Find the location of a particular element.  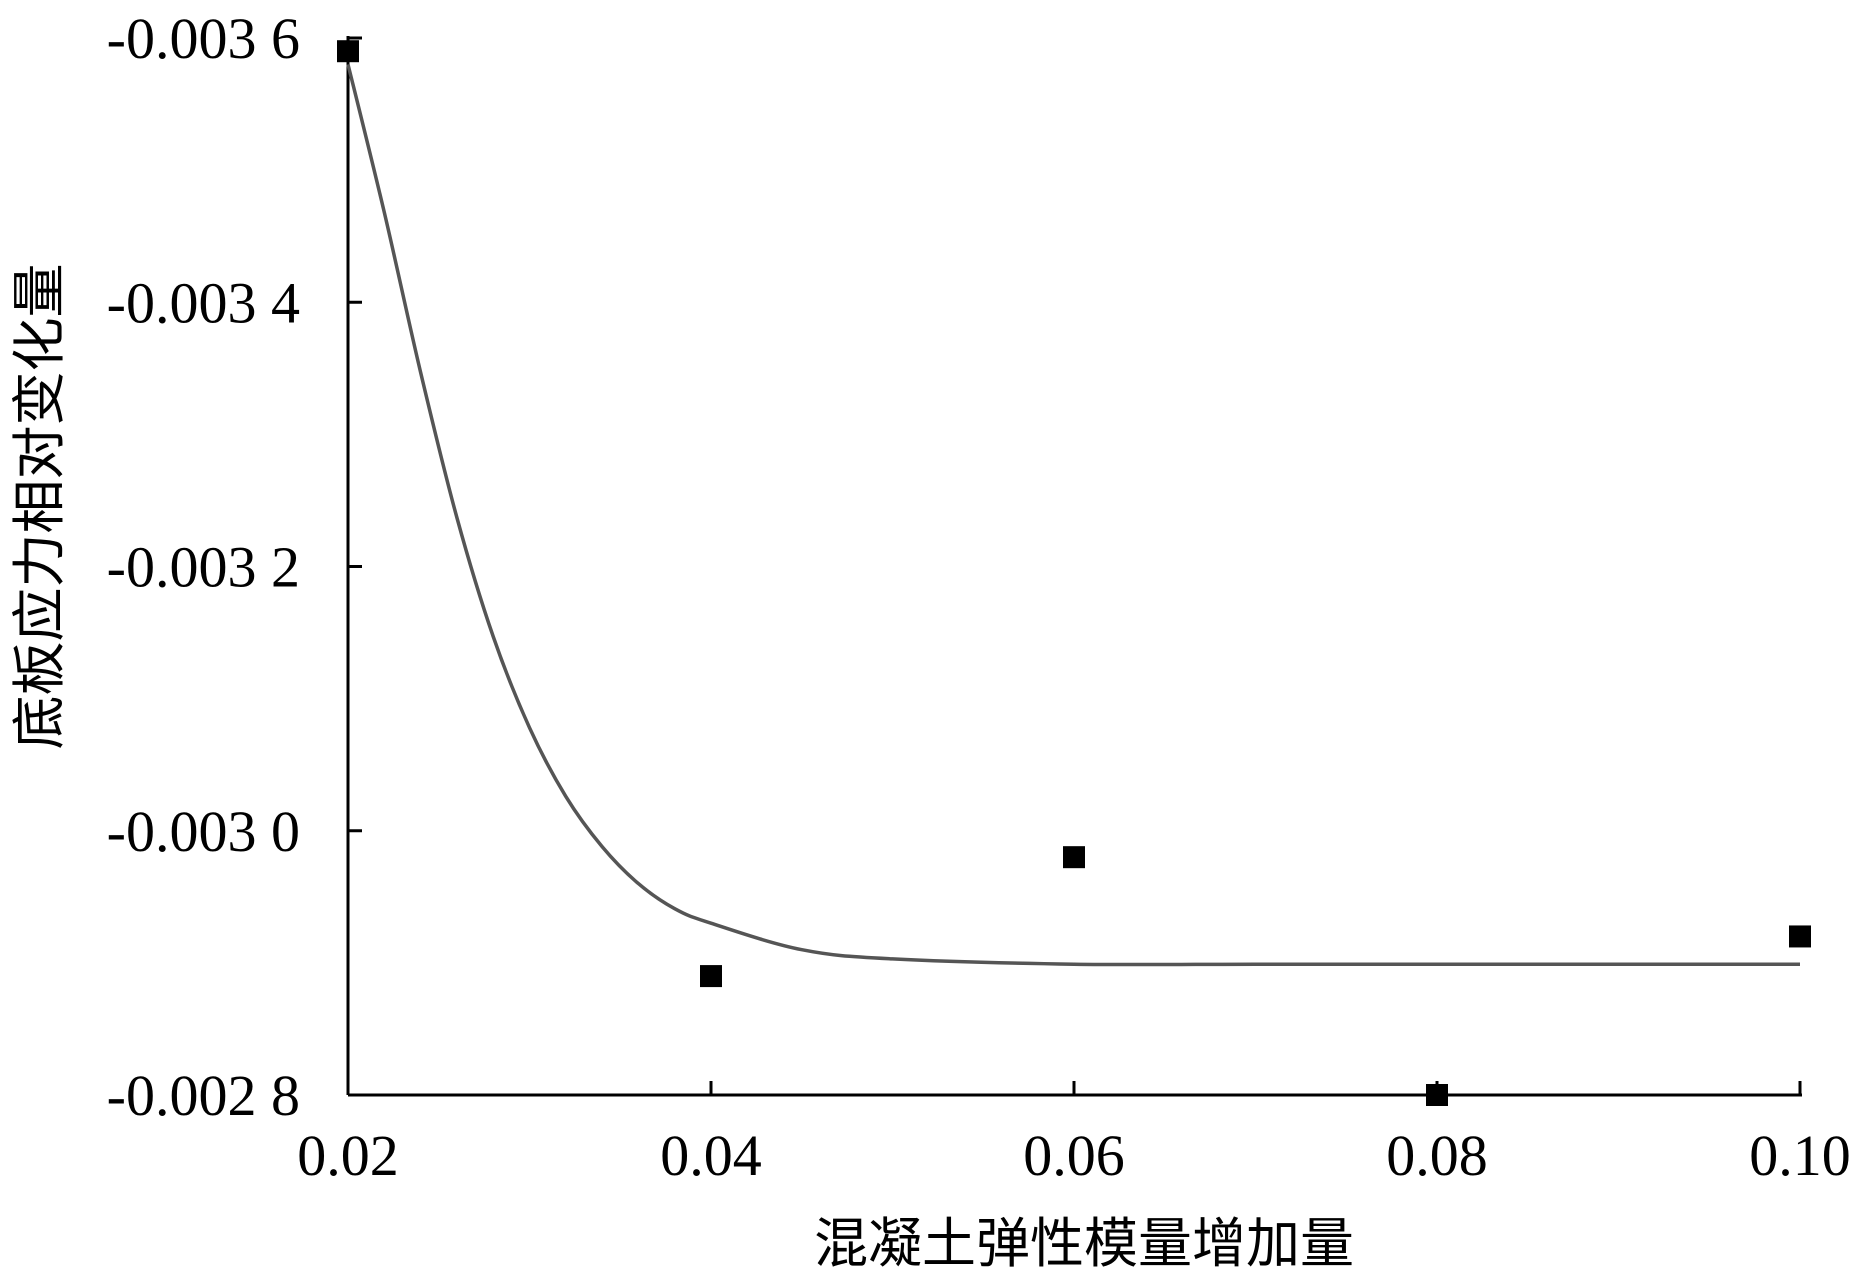

y-tick-label: -0.002 8 is located at coordinates (203, 1095).